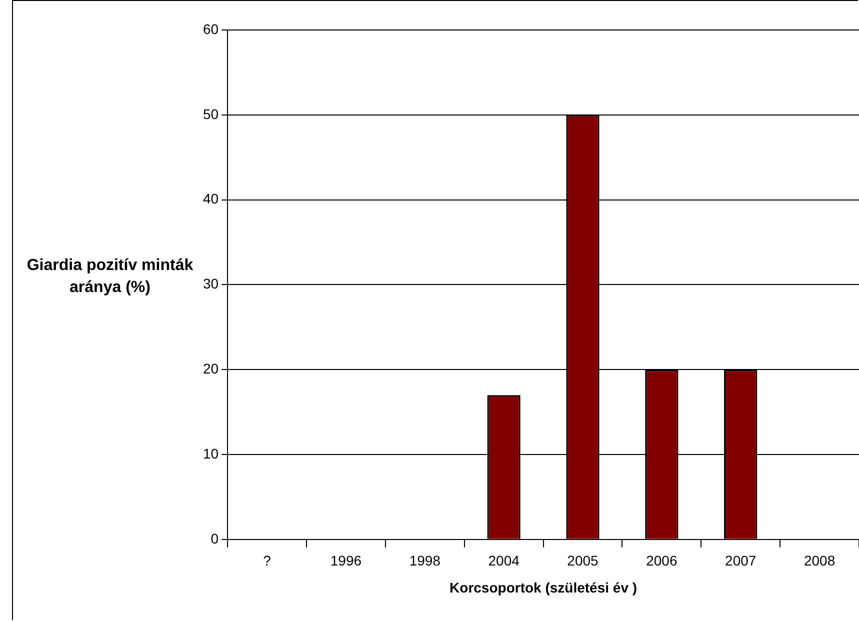 This screenshot has height=621, width=859. I want to click on y-tick-label: 0, so click(214, 538).